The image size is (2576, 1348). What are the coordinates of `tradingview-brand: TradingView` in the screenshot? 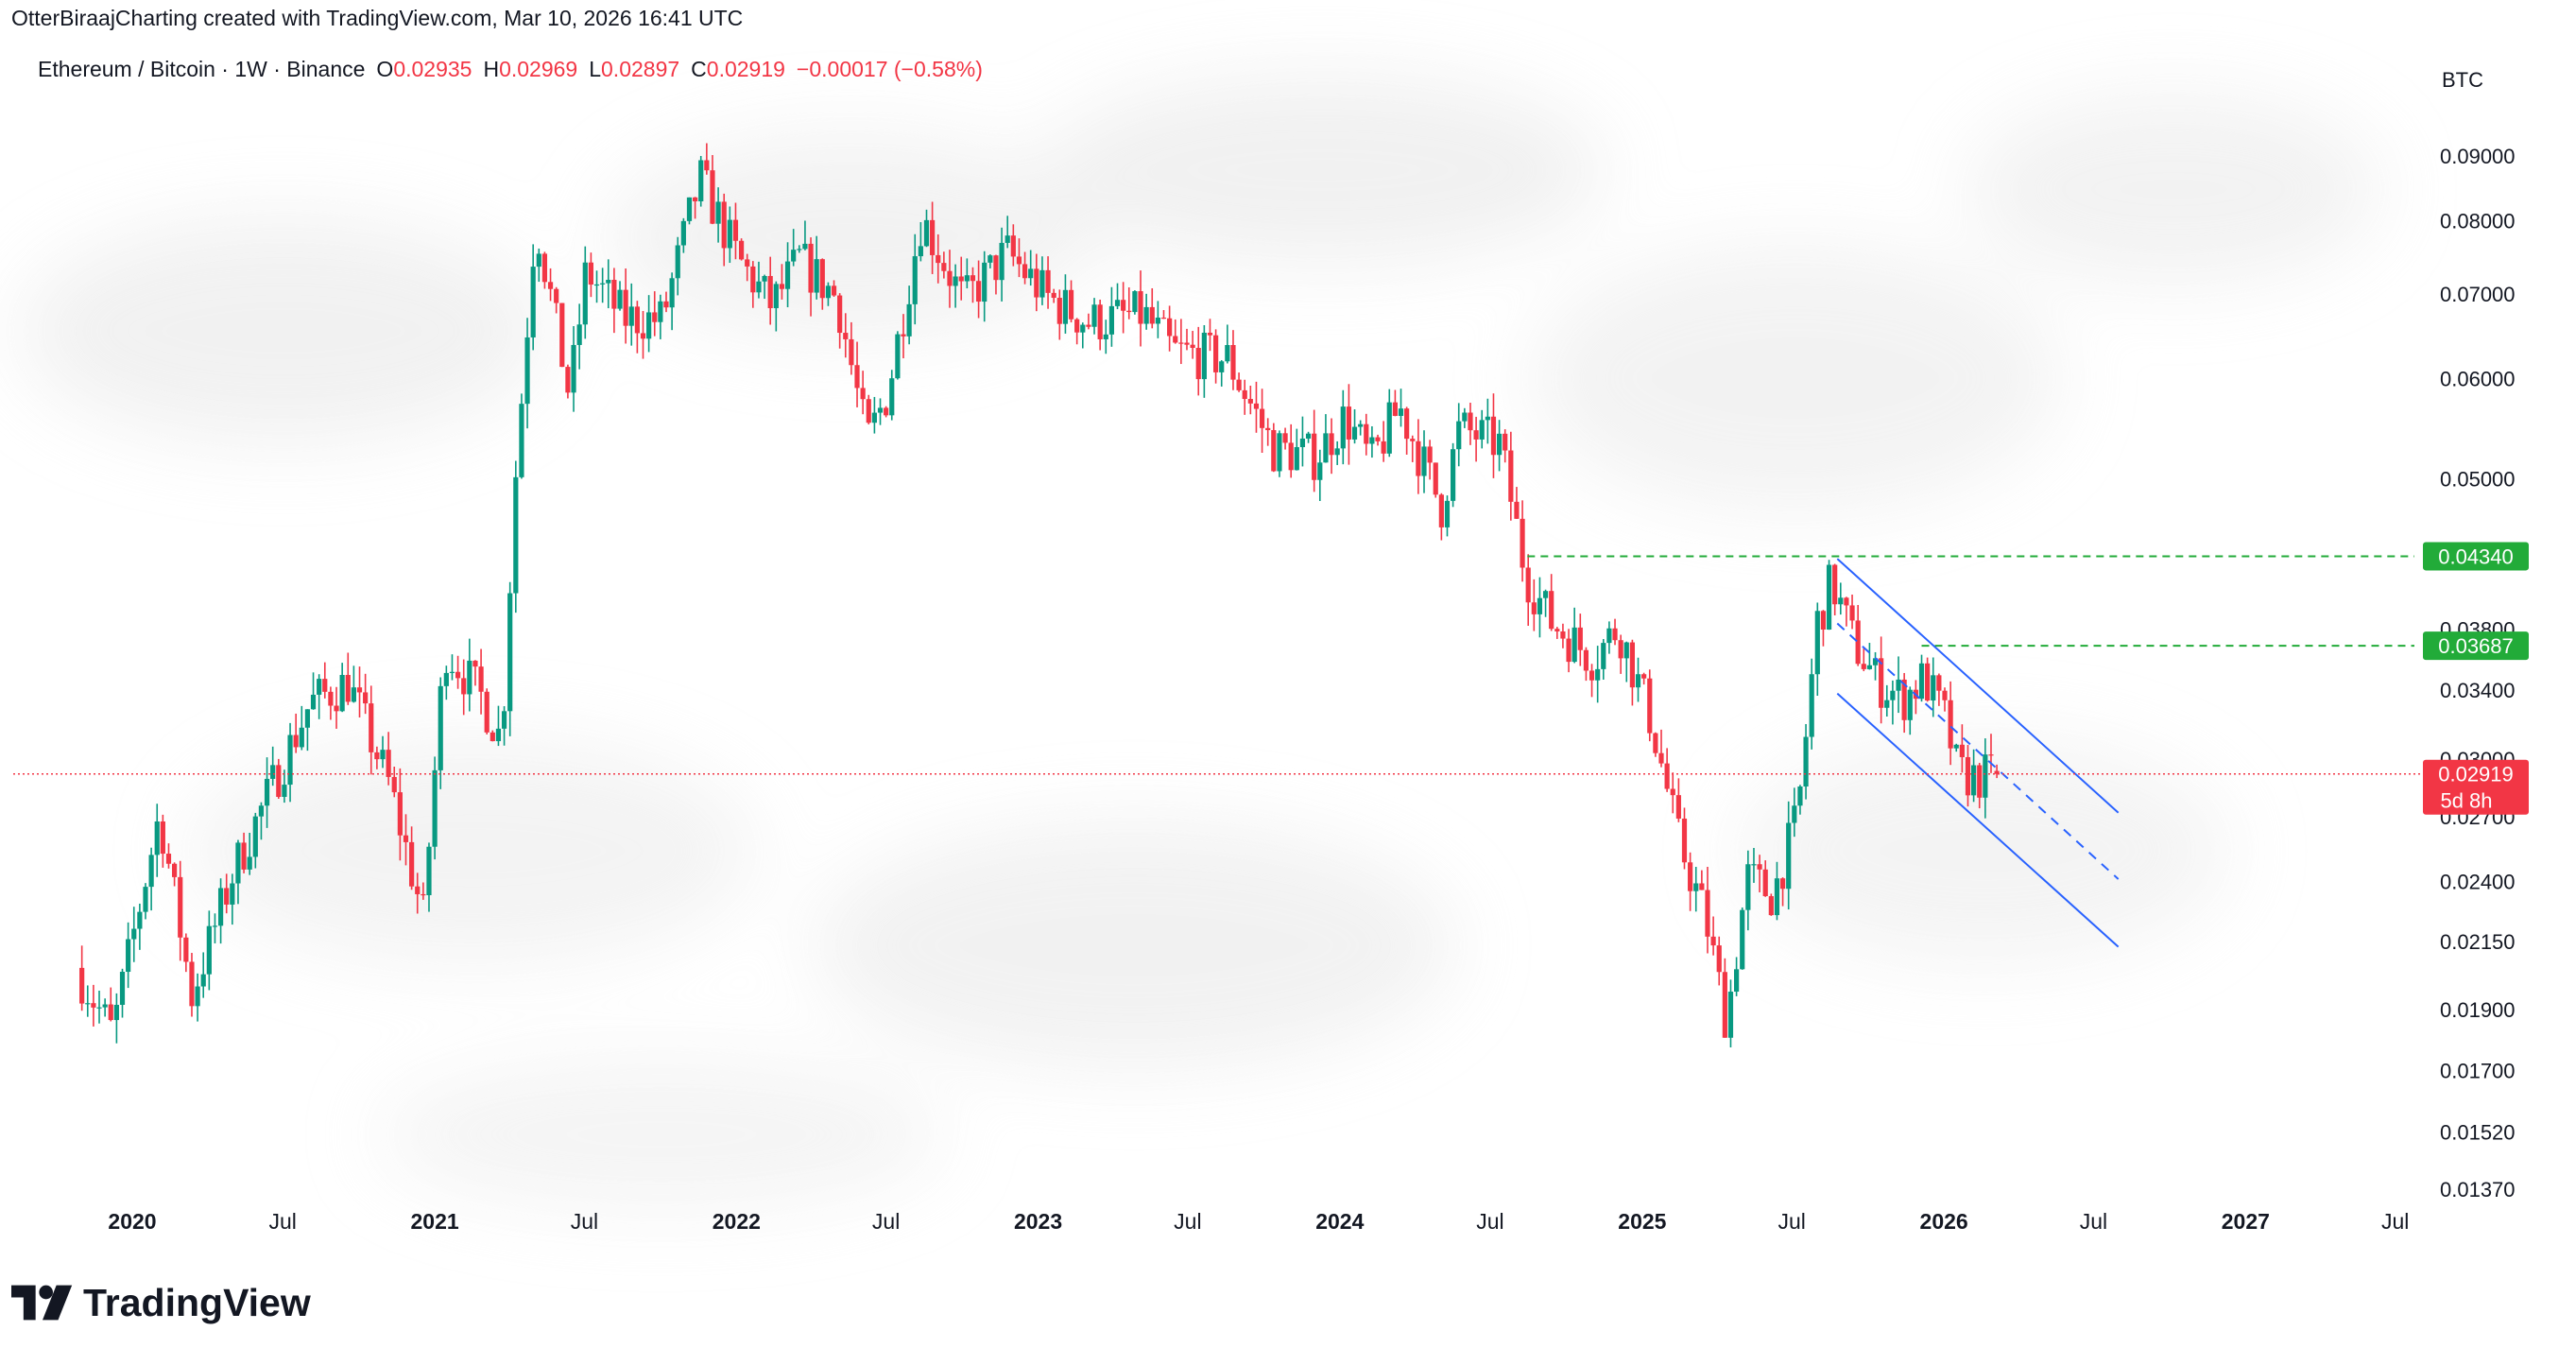 It's located at (161, 1302).